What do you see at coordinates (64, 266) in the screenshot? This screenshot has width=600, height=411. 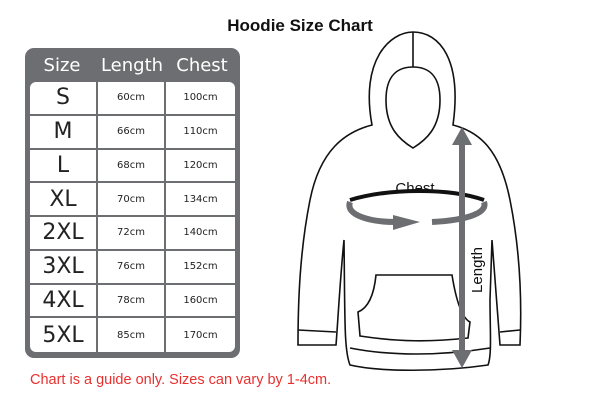 I see `cell-size: 3XL` at bounding box center [64, 266].